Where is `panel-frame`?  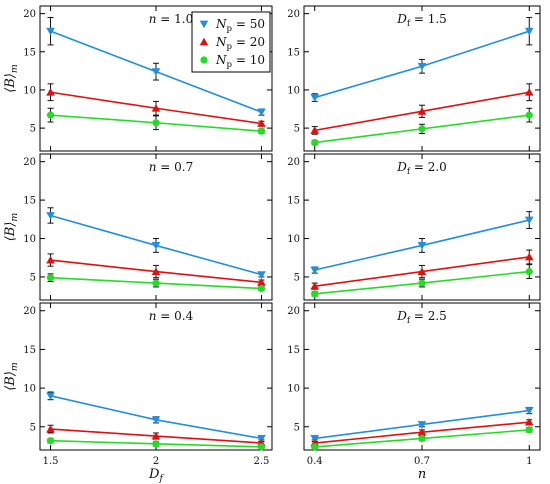
panel-frame is located at coordinates (156, 376).